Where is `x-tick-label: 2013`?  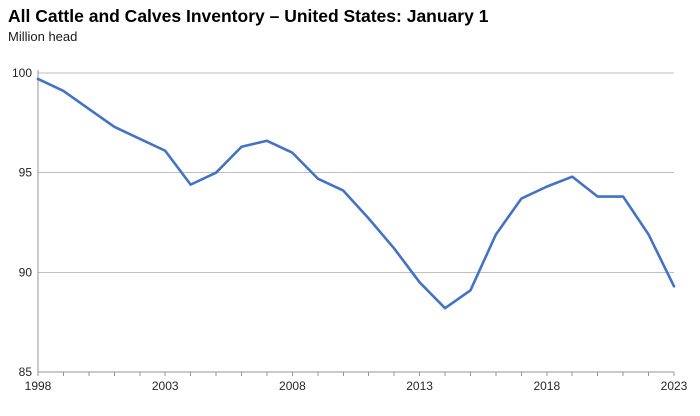
x-tick-label: 2013 is located at coordinates (419, 386).